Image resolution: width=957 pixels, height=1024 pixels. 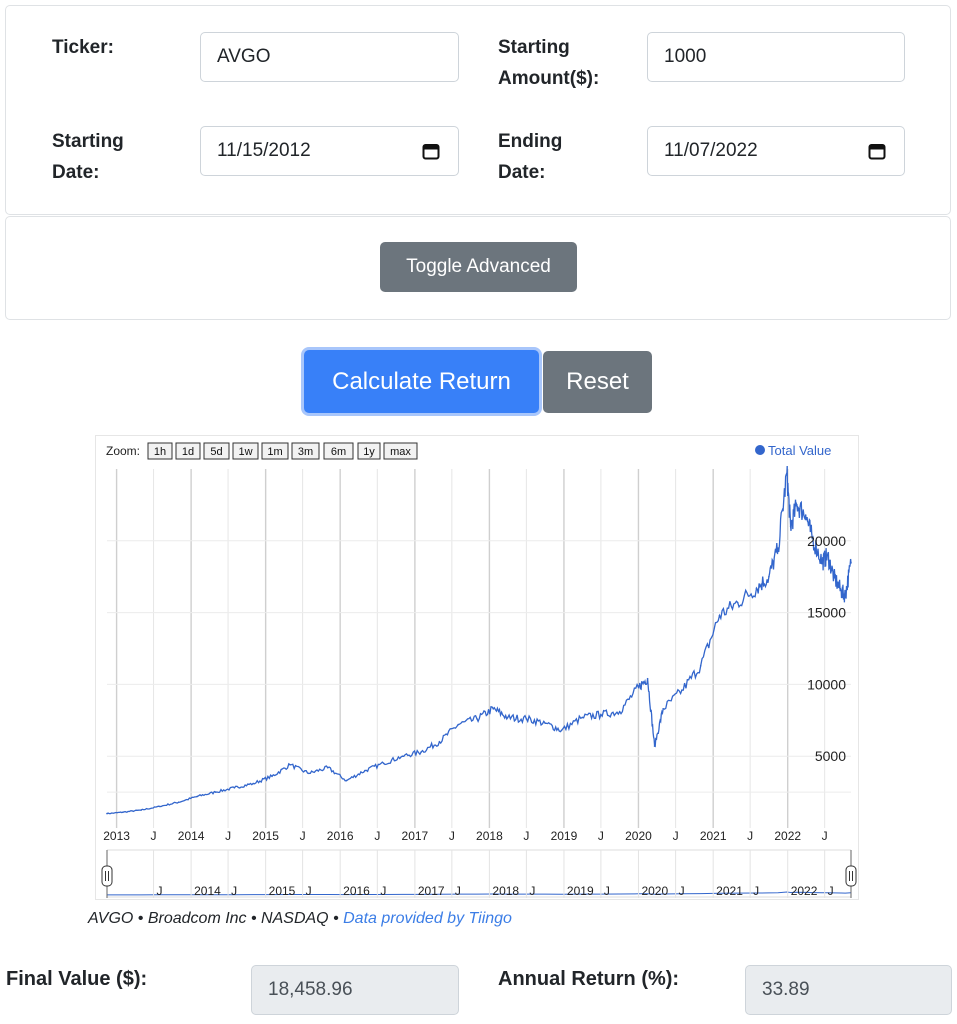 I want to click on handle-grip, so click(x=107, y=876).